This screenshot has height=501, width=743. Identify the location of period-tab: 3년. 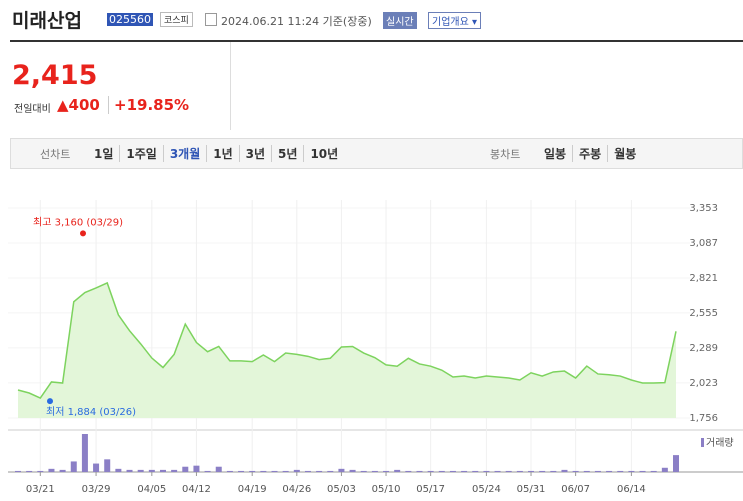
(254, 153).